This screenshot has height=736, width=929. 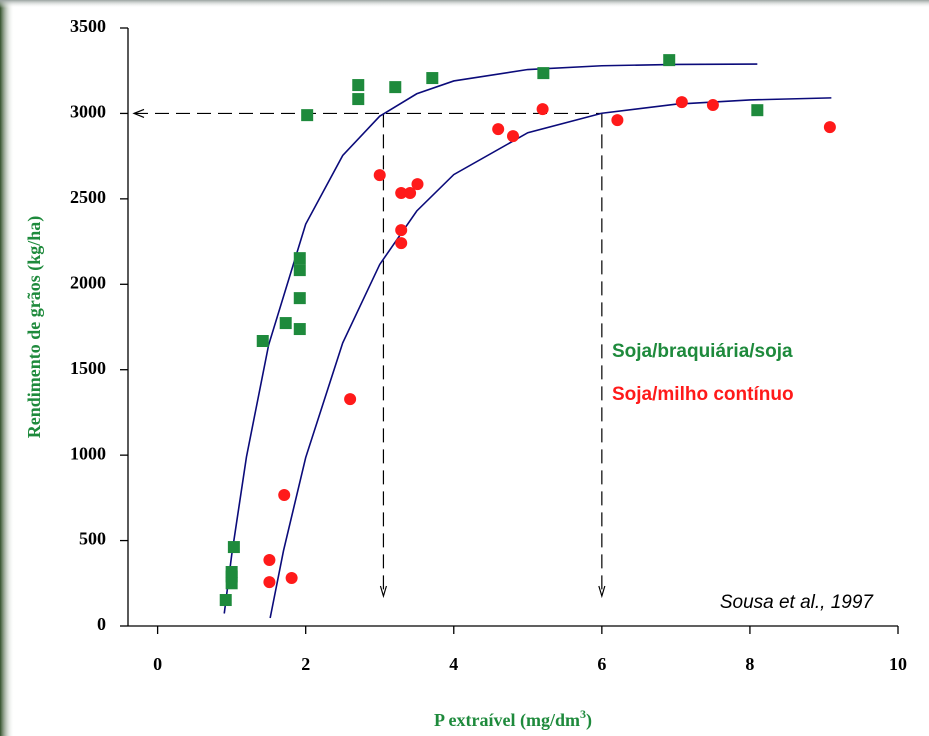 I want to click on x-label-part: P extraível (mg/dm, so click(x=507, y=720).